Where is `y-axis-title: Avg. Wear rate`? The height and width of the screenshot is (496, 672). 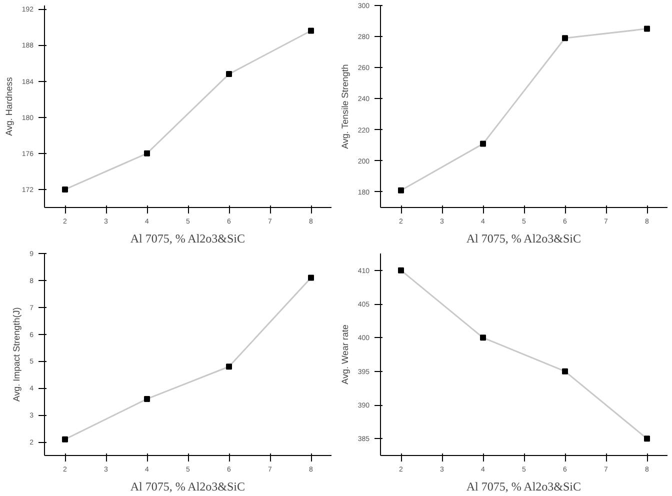 y-axis-title: Avg. Wear rate is located at coordinates (345, 354).